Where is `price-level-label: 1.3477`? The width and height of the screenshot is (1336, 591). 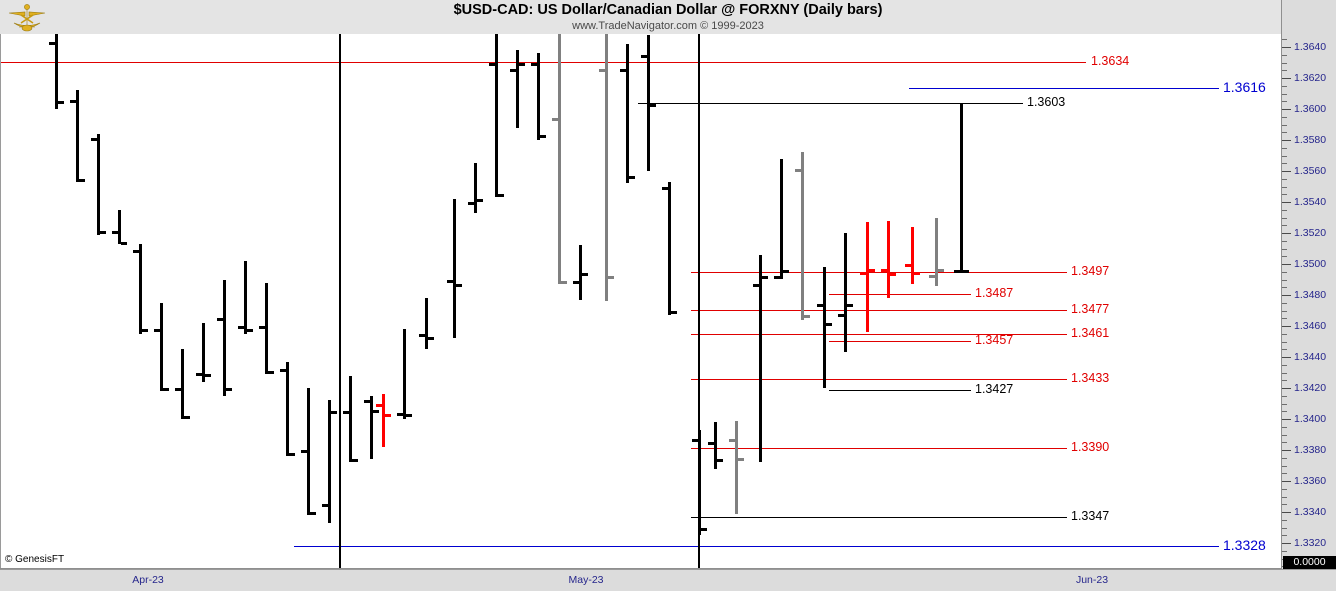 price-level-label: 1.3477 is located at coordinates (1090, 309).